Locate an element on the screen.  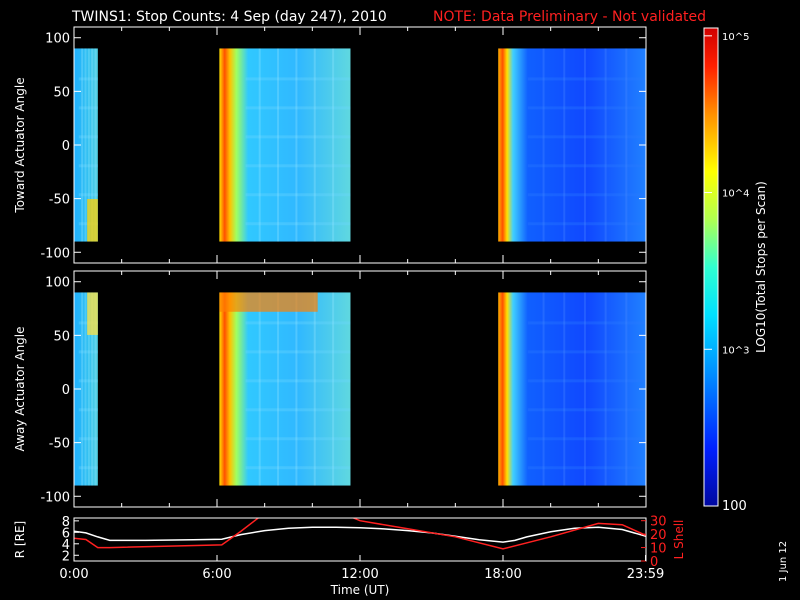
y-left-tick-label: 8 is located at coordinates (66, 522).